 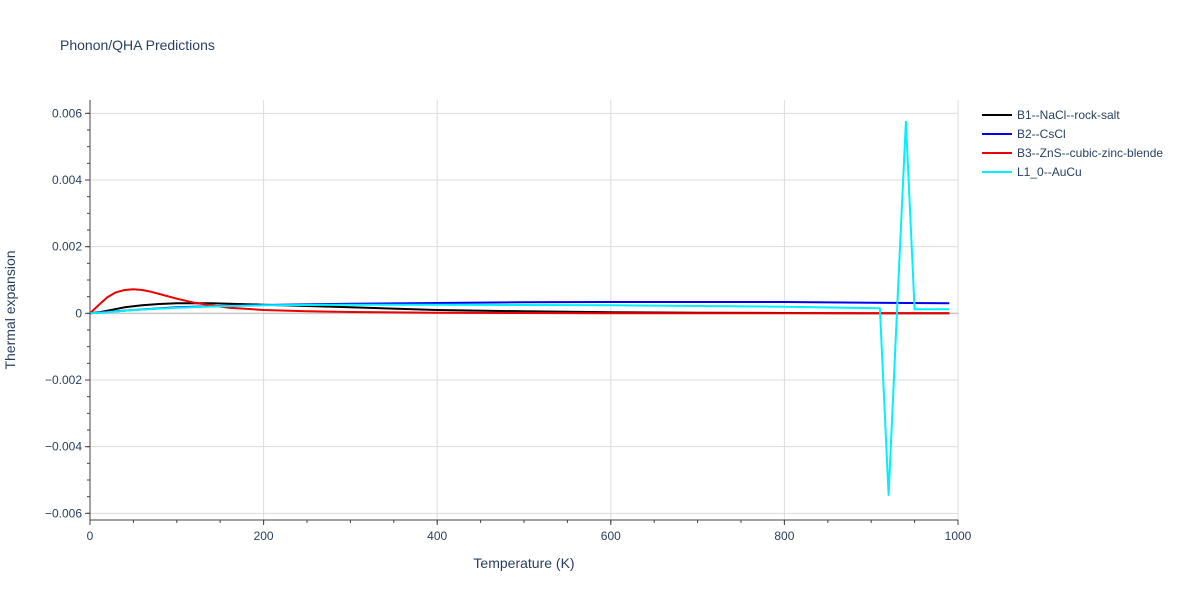 What do you see at coordinates (437, 536) in the screenshot?
I see `x-tick-label: 400` at bounding box center [437, 536].